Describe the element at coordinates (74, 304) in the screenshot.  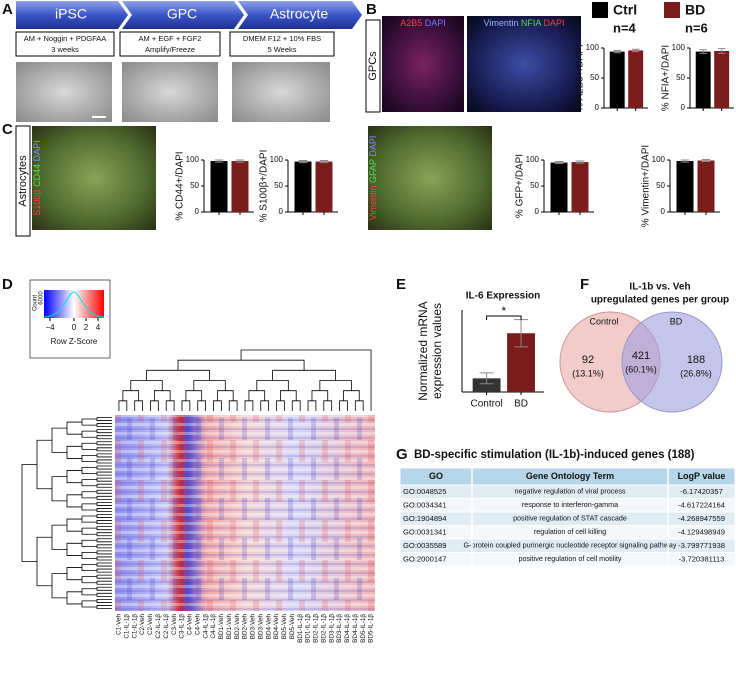
I see `key-histogram` at that location.